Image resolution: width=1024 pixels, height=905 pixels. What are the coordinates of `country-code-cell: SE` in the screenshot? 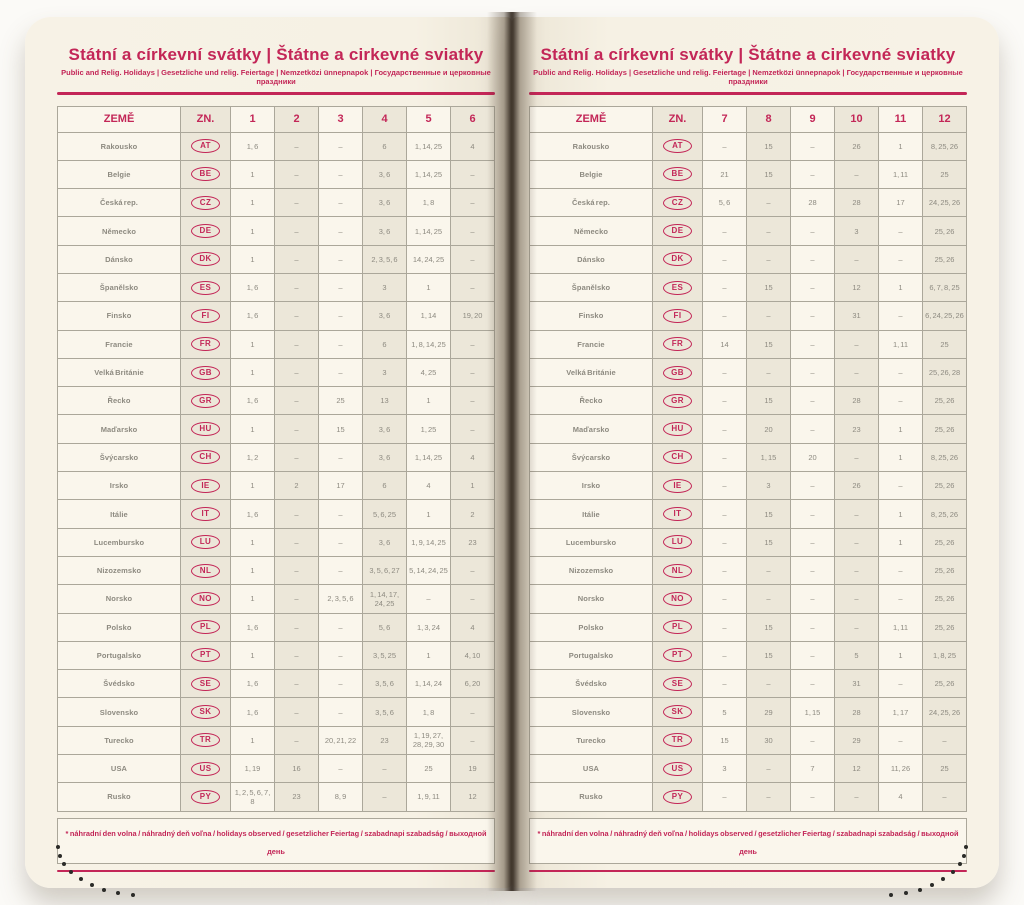 It's located at (677, 684).